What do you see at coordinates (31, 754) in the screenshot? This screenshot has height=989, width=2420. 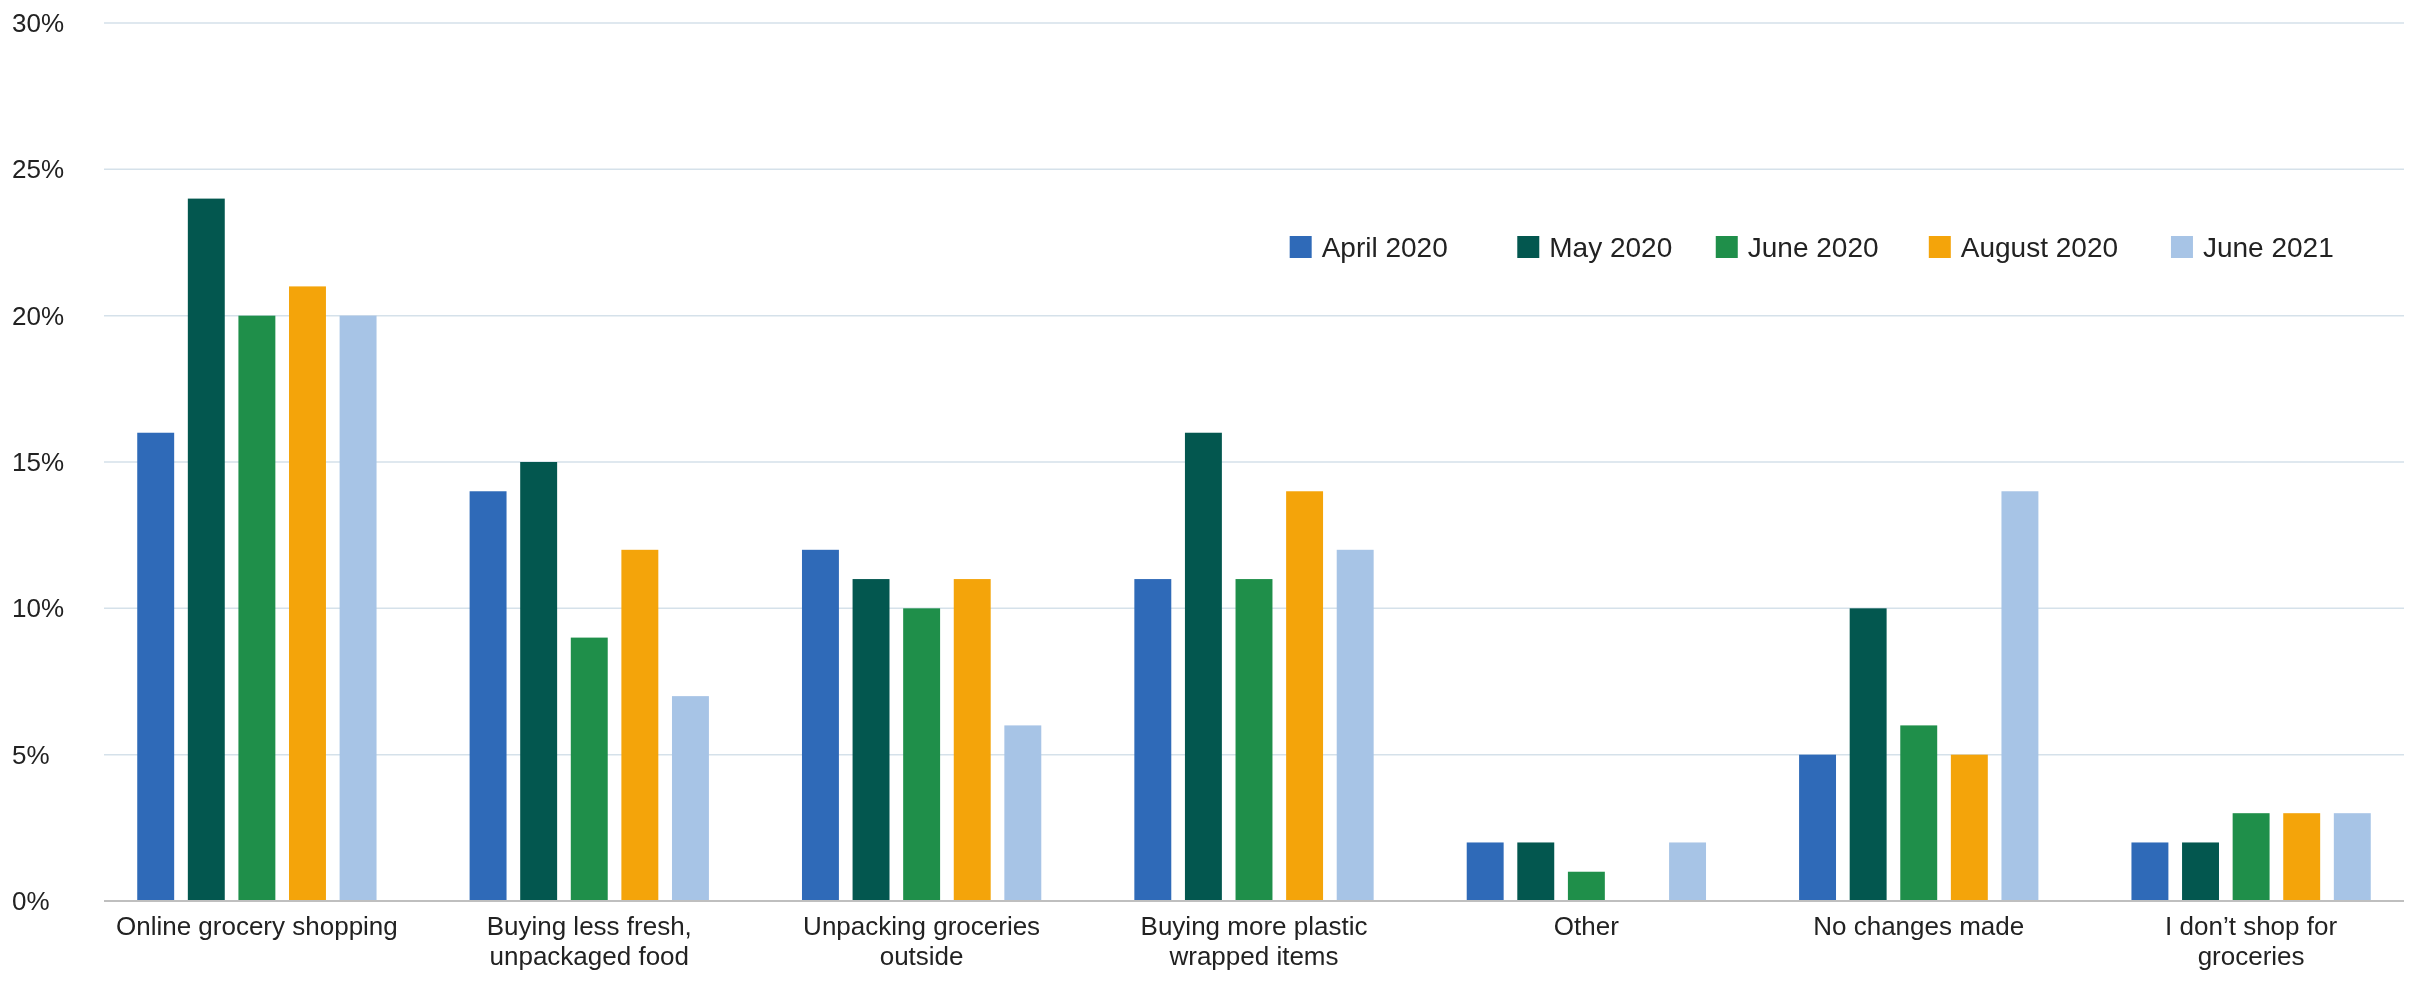 I see `y-tick-label: 5%` at bounding box center [31, 754].